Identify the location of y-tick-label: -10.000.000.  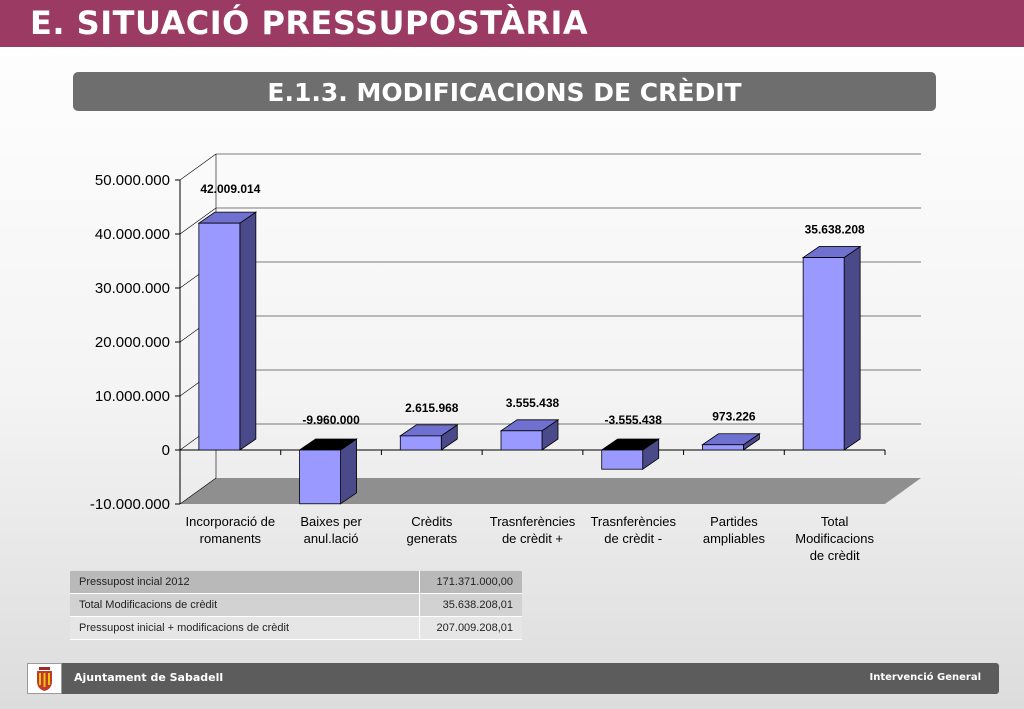
(130, 504).